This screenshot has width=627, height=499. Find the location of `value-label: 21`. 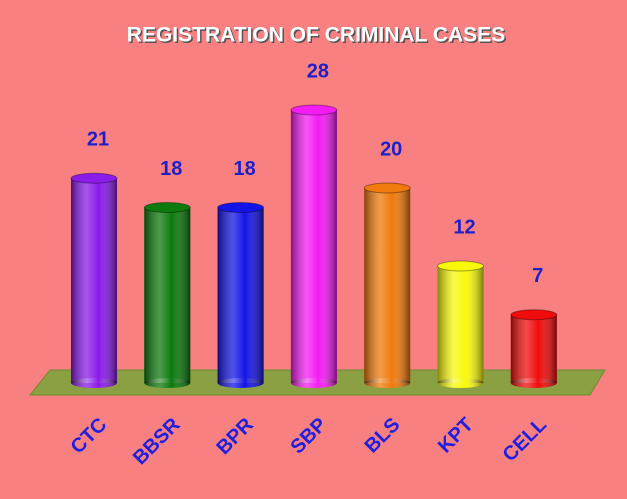

value-label: 21 is located at coordinates (98, 140).